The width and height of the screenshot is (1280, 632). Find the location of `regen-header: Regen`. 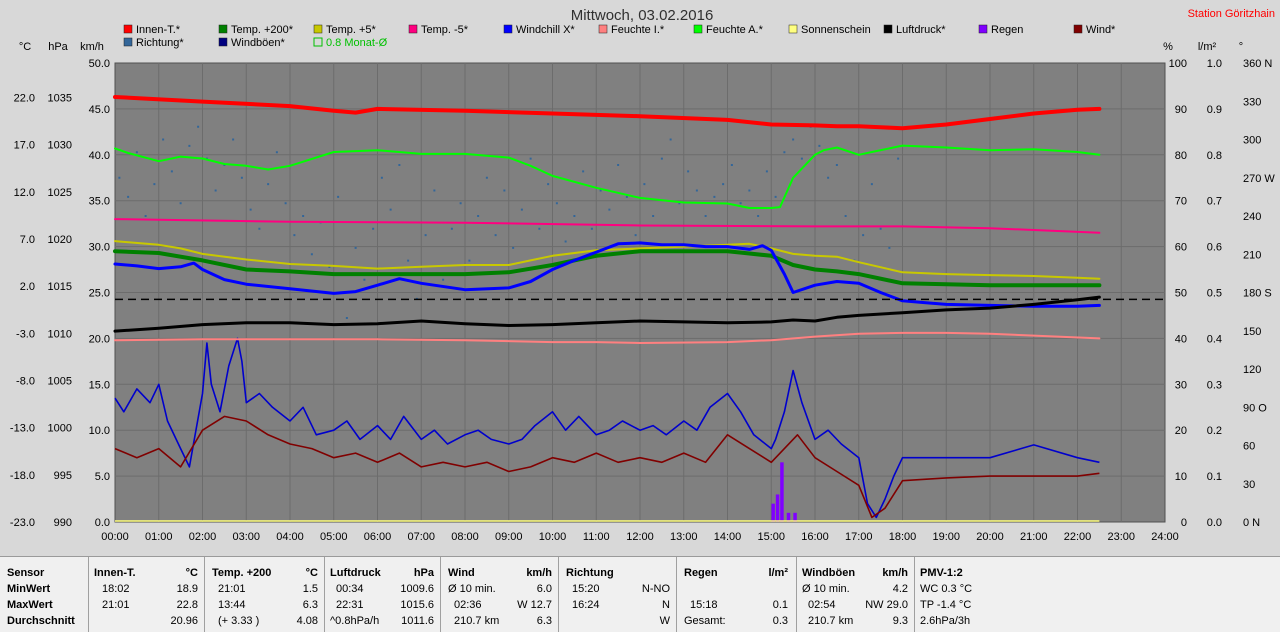

regen-header: Regen is located at coordinates (701, 573).